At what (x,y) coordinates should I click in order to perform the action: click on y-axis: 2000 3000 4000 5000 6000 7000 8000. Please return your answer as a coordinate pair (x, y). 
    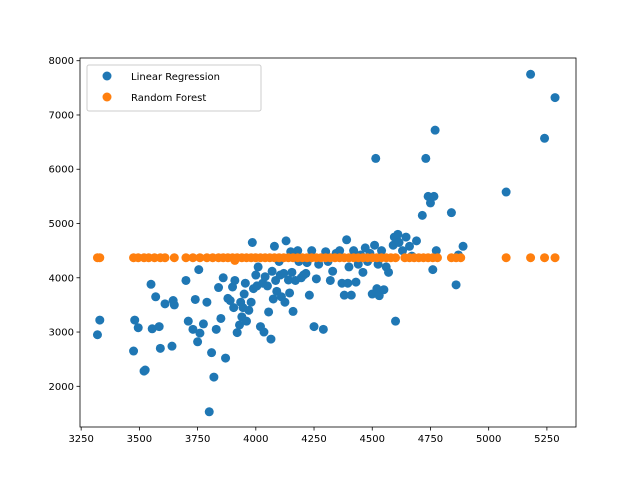
    Looking at the image, I should click on (64, 224).